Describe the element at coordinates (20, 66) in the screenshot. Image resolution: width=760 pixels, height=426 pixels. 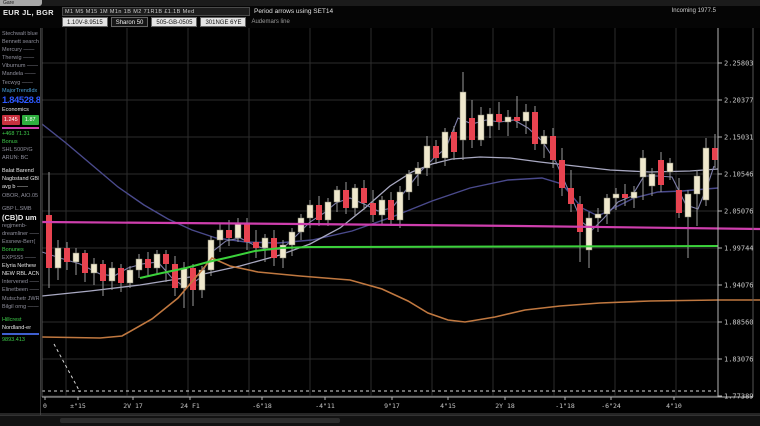
I see `sidebar-item: Viburnum ——` at that location.